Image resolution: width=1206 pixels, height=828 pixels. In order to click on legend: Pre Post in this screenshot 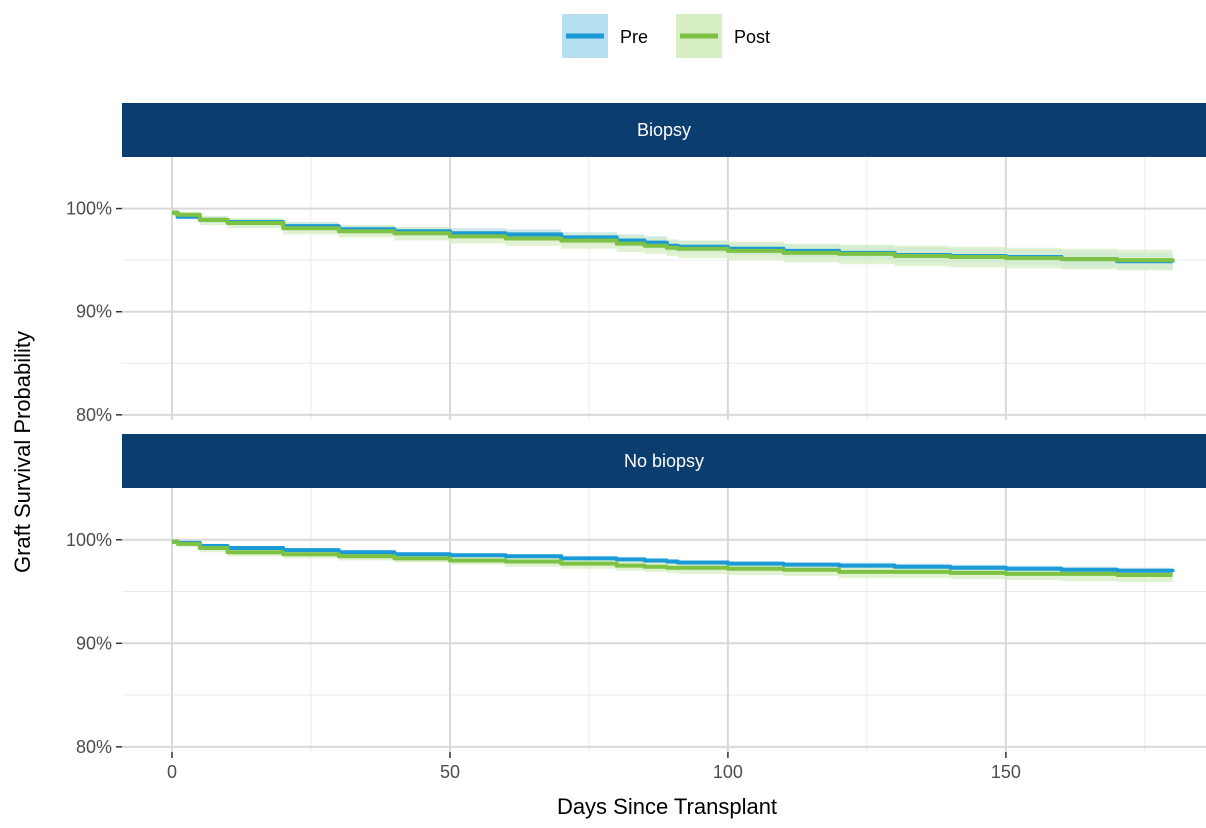, I will do `click(666, 36)`.